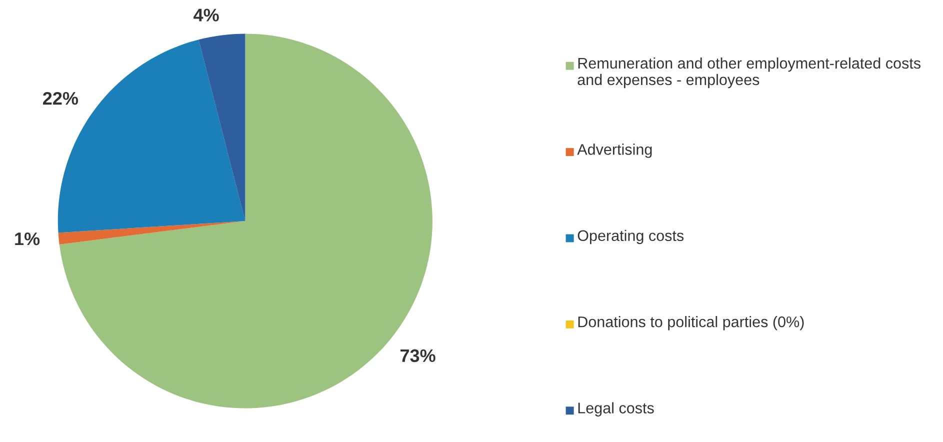 The width and height of the screenshot is (943, 442). What do you see at coordinates (206, 15) in the screenshot?
I see `data-label: 4%` at bounding box center [206, 15].